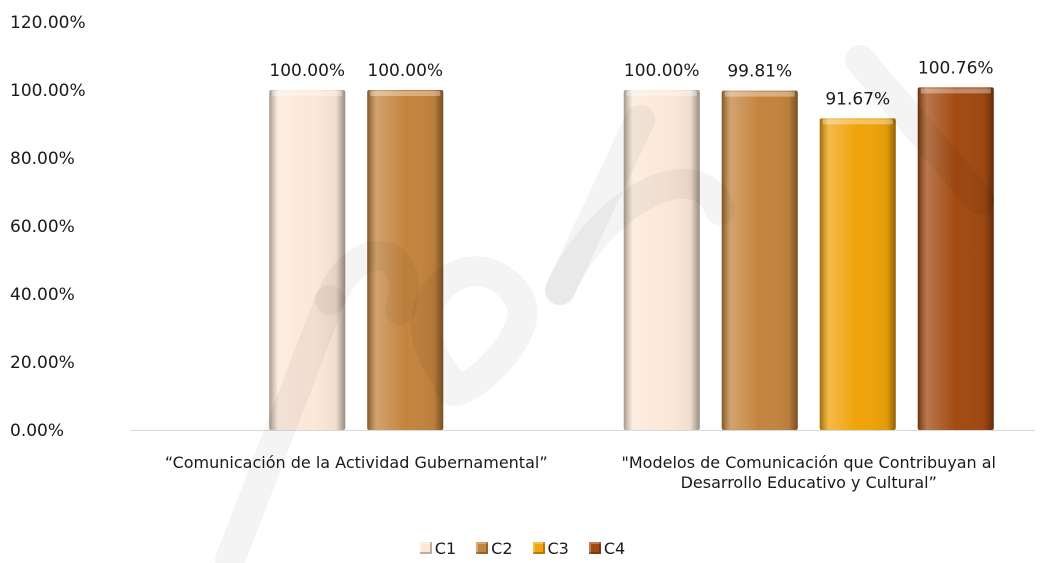  I want to click on legend-label: C1, so click(445, 548).